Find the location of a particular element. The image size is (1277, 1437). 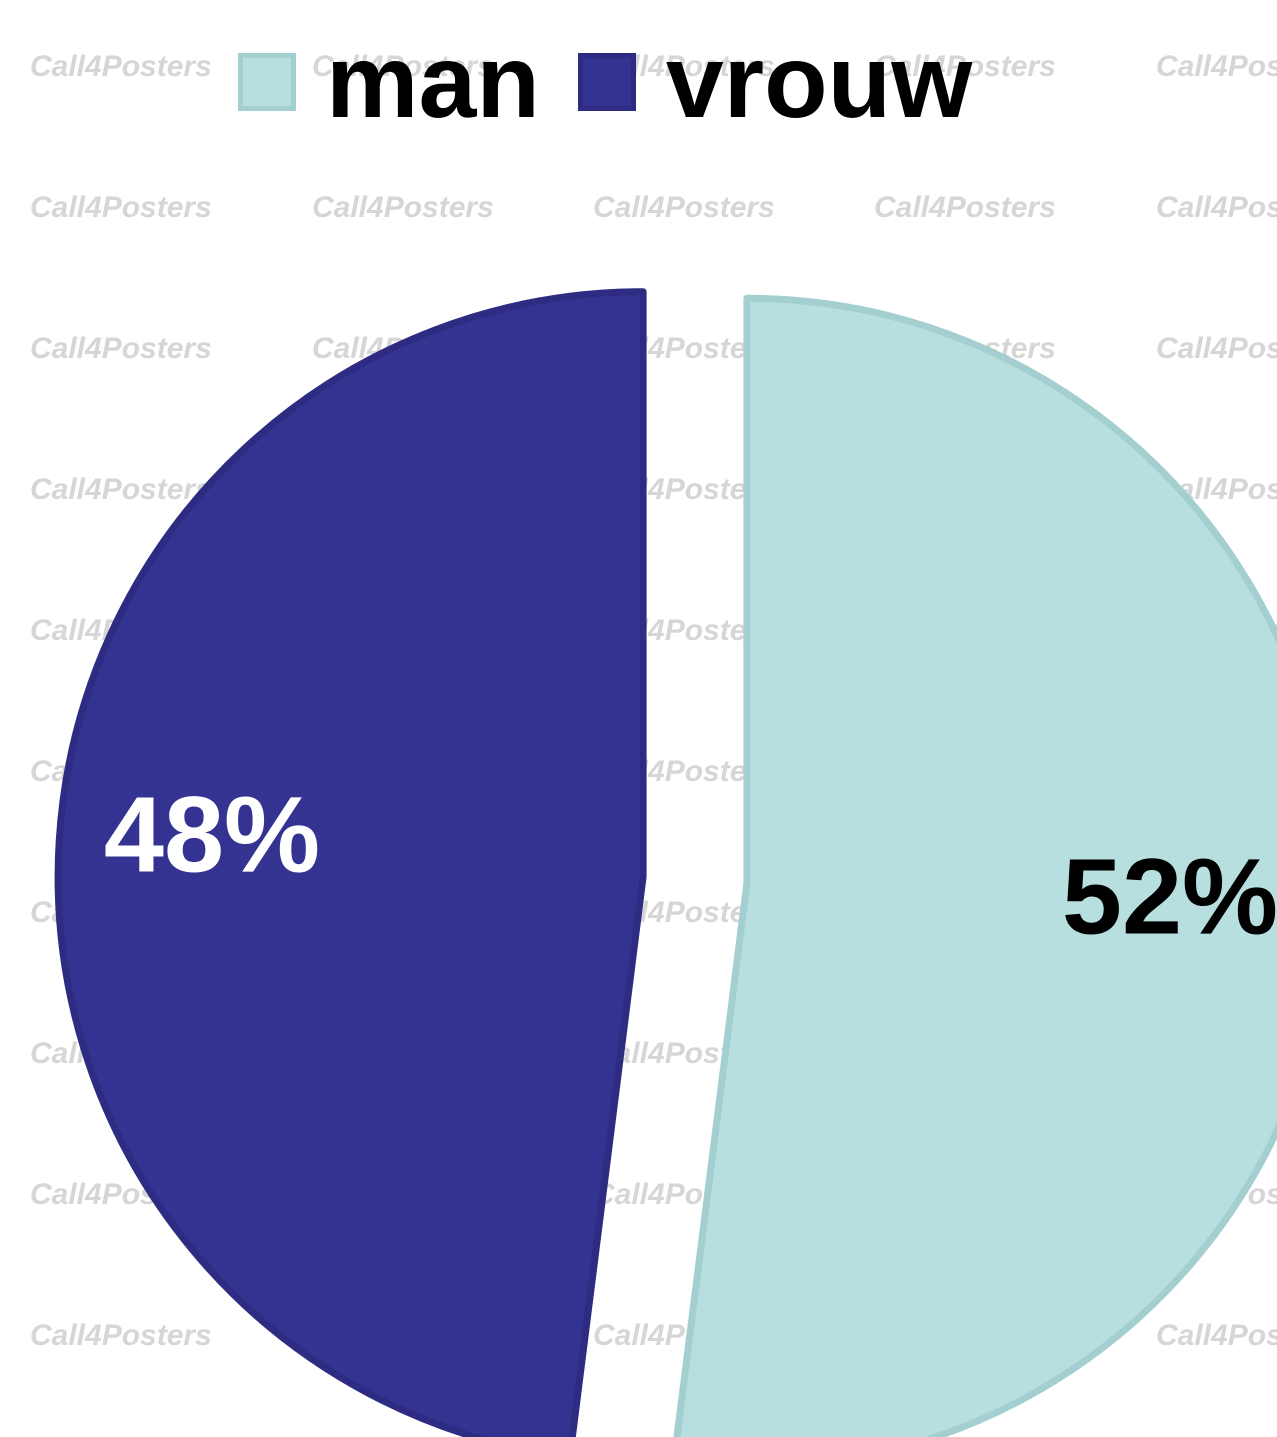

legend-label-man: man is located at coordinates (433, 82).